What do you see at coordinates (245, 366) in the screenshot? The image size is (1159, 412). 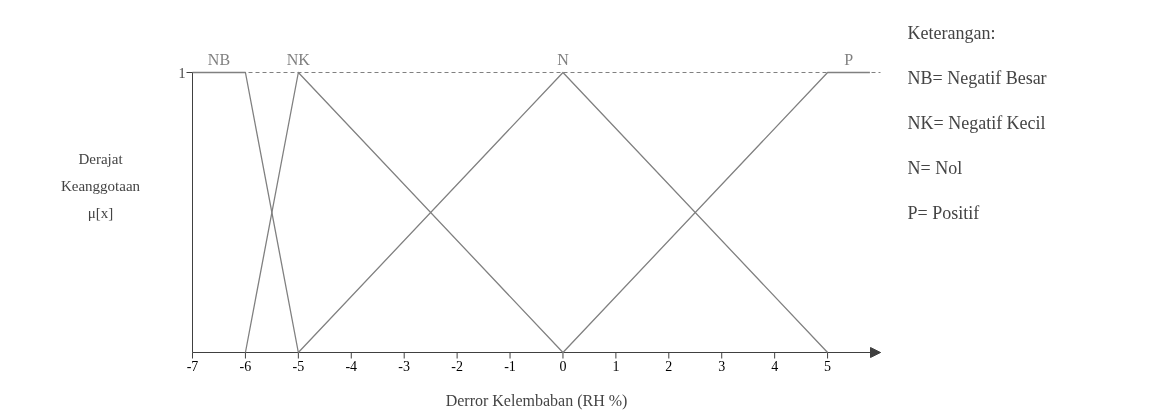 I see `x-tick-label: -6` at bounding box center [245, 366].